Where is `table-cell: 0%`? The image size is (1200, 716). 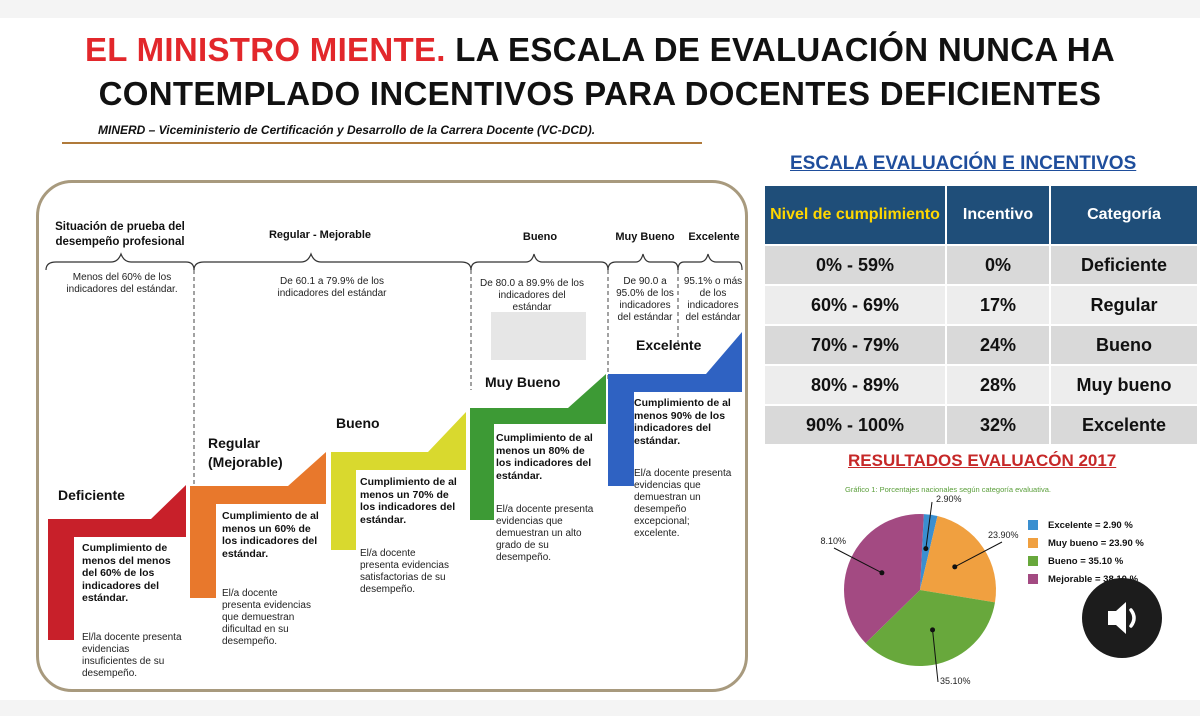
table-cell: 0% is located at coordinates (998, 265).